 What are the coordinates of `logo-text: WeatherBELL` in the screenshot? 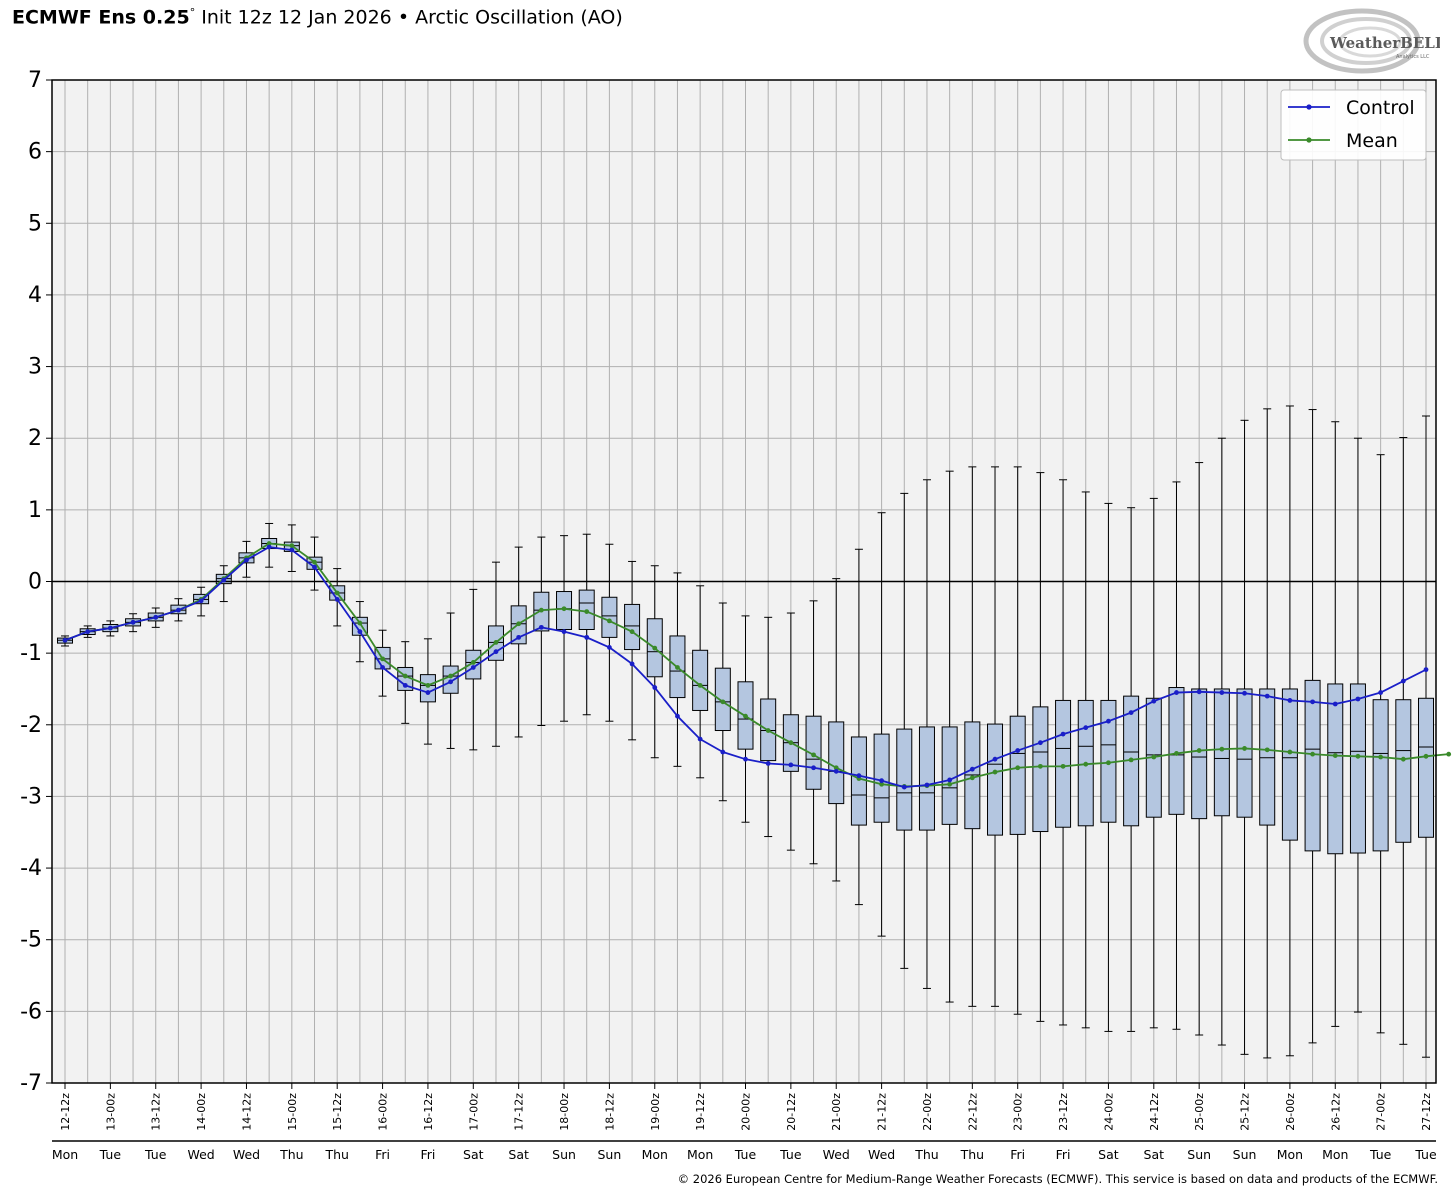 It's located at (1384, 43).